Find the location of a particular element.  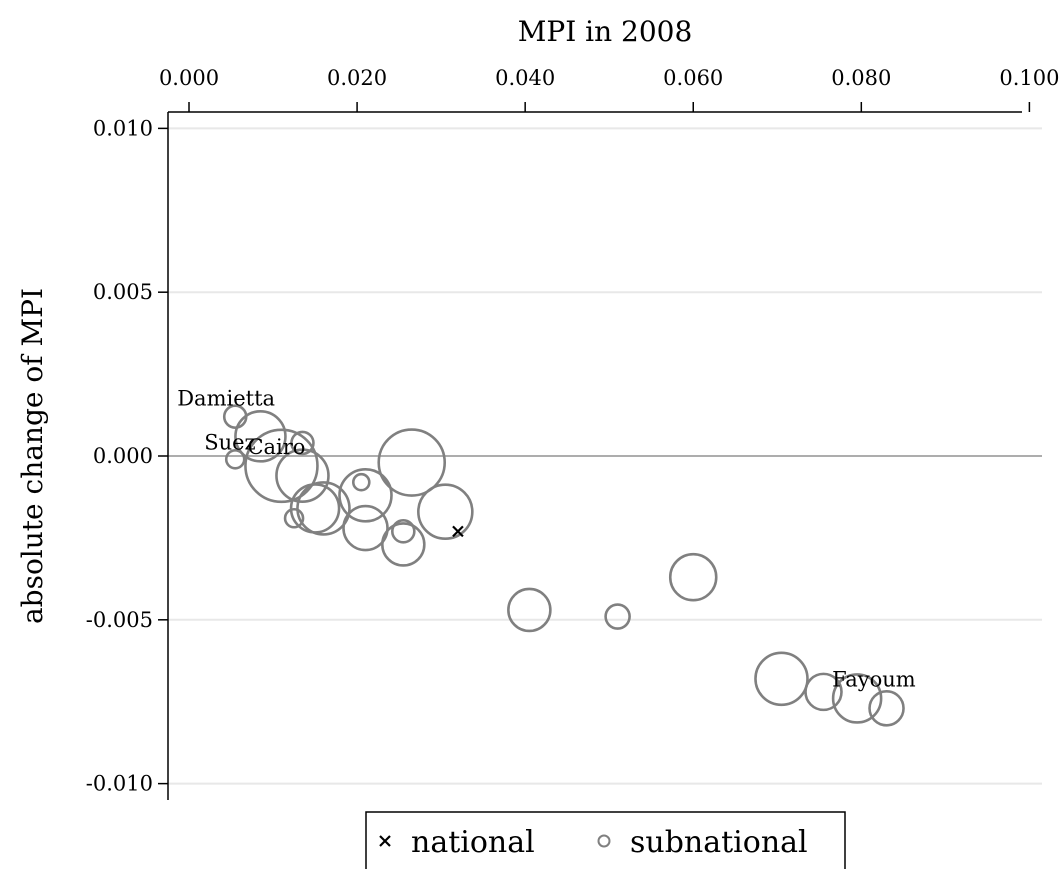

x-tick-label: 0.000 is located at coordinates (189, 78).